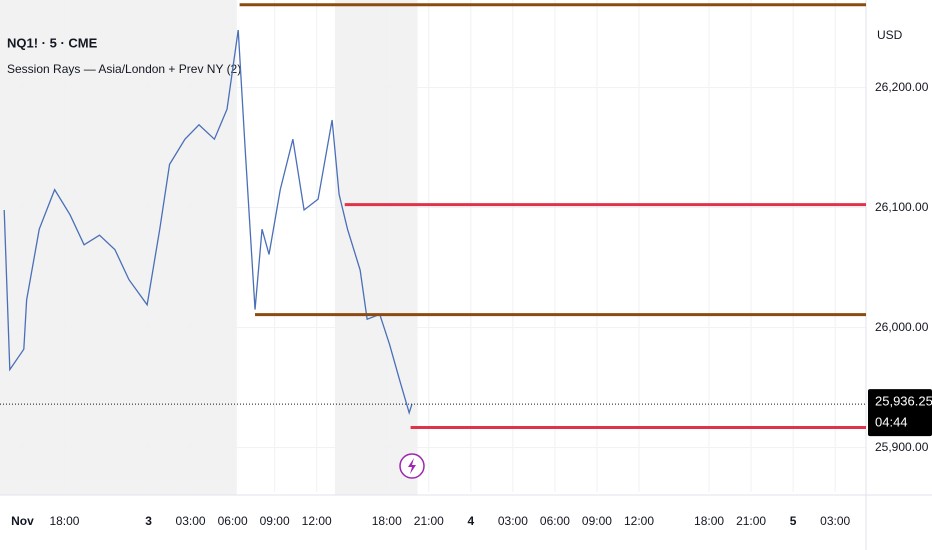  What do you see at coordinates (52, 42) in the screenshot?
I see `chart-title: NQ1! · 5 · CME` at bounding box center [52, 42].